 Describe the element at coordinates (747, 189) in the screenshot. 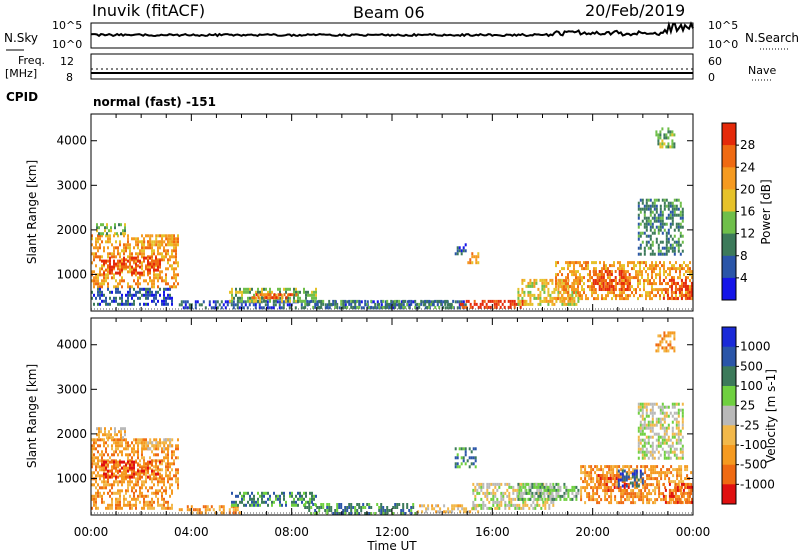

I see `power-colorbar-tick-label: 20` at that location.